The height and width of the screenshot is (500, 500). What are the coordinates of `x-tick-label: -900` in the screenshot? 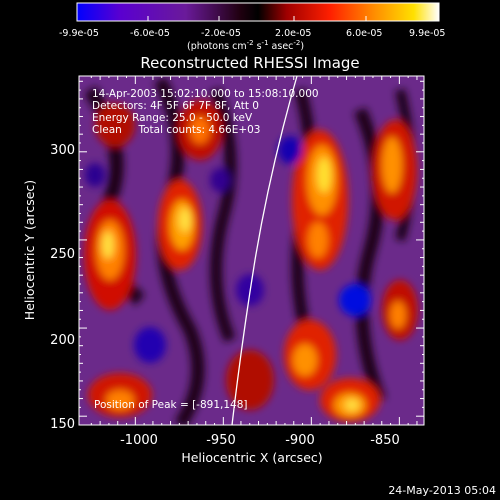 It's located at (300, 440).